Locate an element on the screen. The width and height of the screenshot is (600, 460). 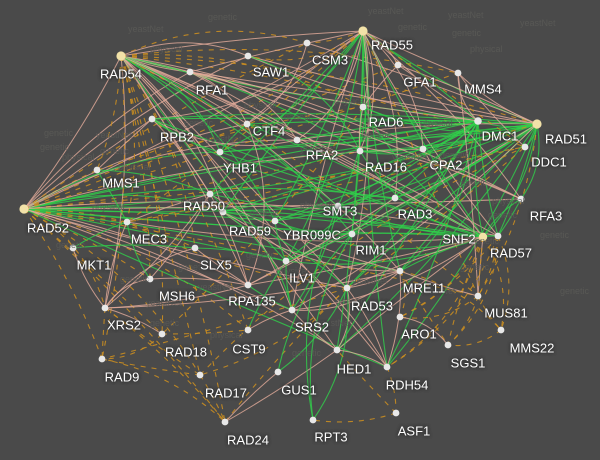
node-rad16 is located at coordinates (360, 151).